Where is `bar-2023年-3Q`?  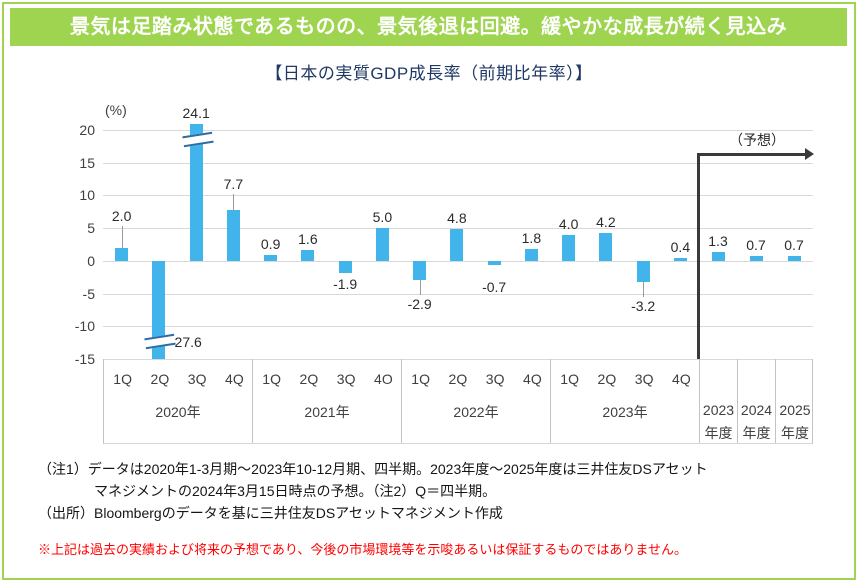 bar-2023年-3Q is located at coordinates (643, 271).